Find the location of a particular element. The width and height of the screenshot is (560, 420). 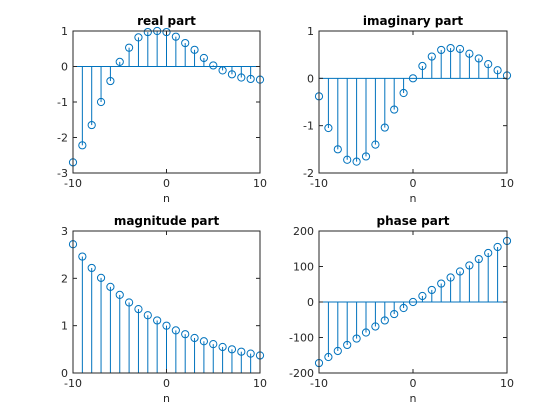

chart-title: real part is located at coordinates (166, 21).